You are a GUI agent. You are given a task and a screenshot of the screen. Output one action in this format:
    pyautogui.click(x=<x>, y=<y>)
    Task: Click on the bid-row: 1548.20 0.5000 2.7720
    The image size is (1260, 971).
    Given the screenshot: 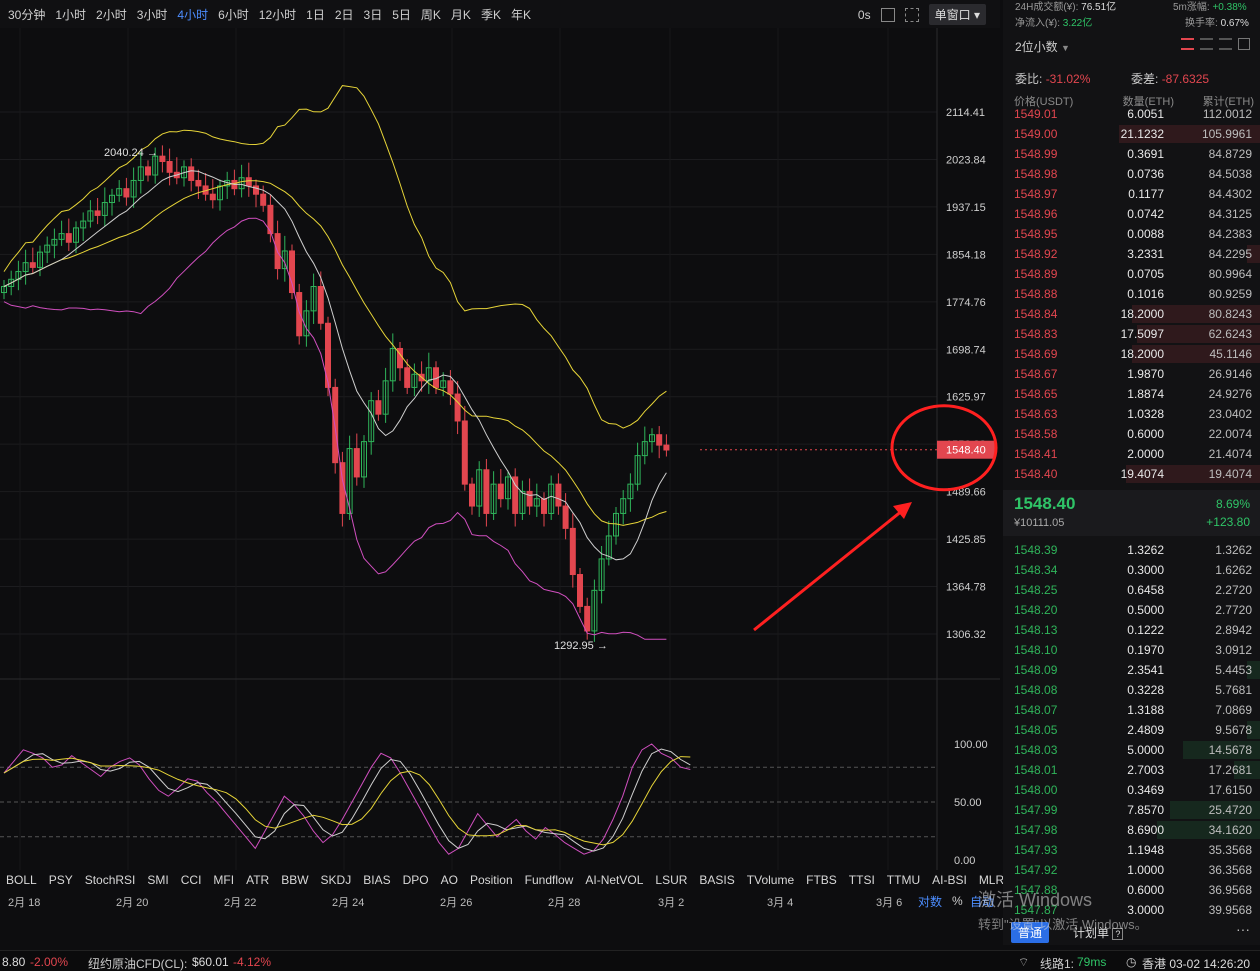 What is the action you would take?
    pyautogui.click(x=1131, y=610)
    